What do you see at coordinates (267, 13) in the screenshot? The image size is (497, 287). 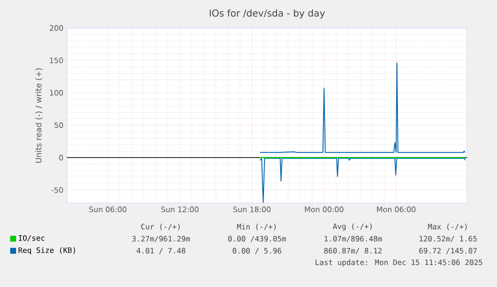 I see `chart-title: IOs for /dev/sda - by day` at bounding box center [267, 13].